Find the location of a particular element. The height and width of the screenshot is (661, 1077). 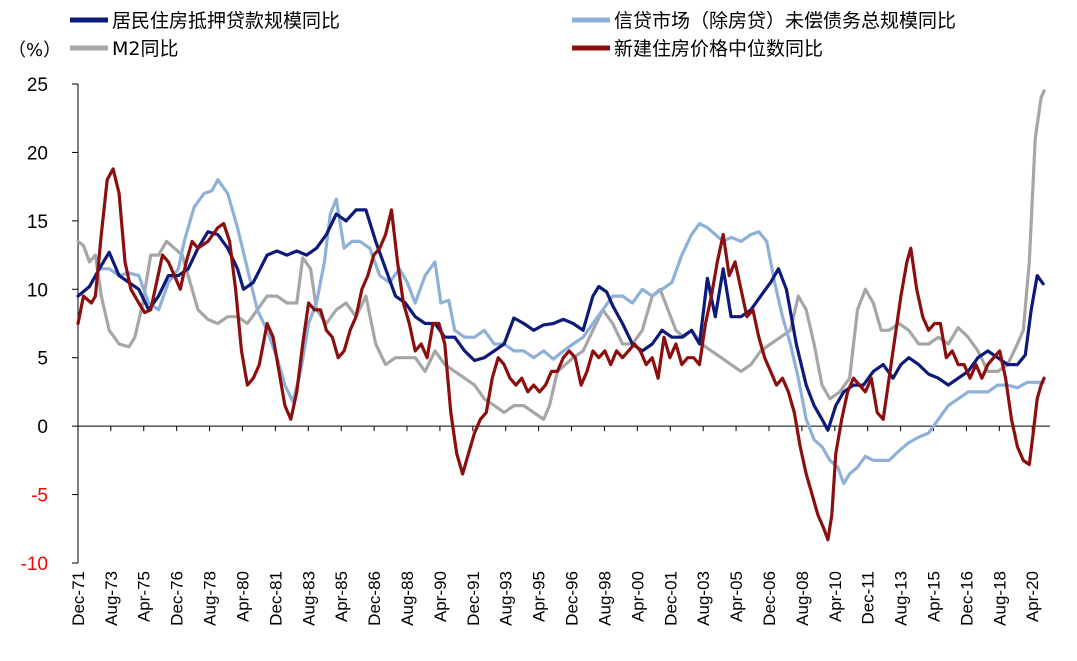

y-tick-label: 0 is located at coordinates (42, 427).